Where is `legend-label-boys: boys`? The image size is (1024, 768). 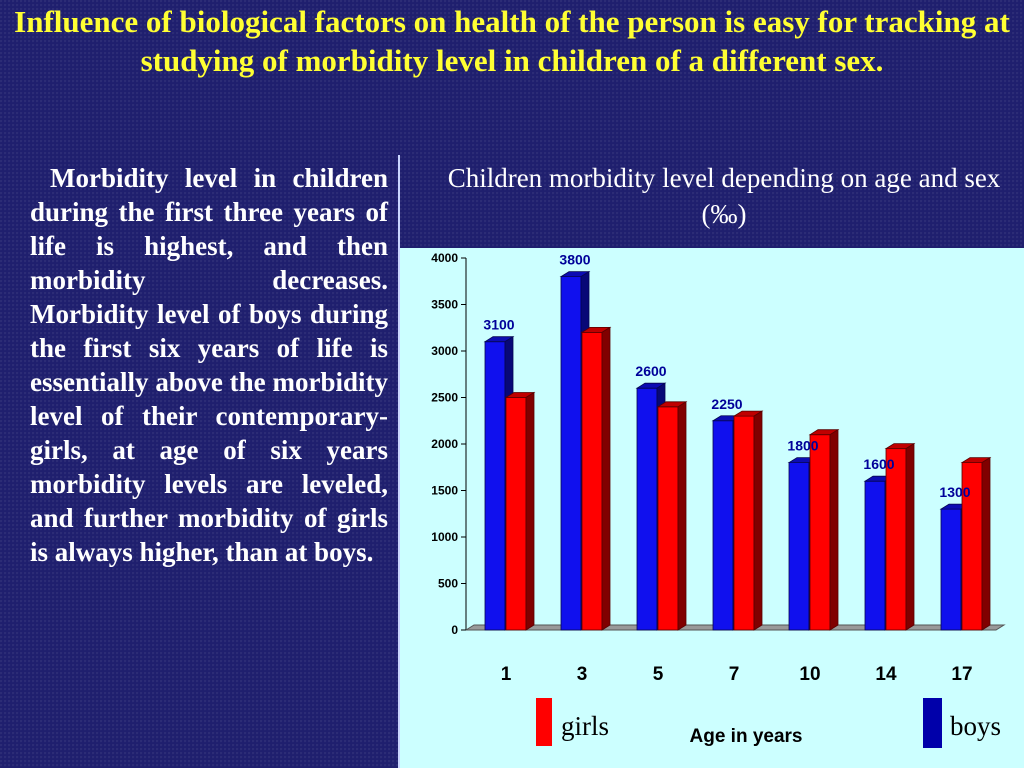
legend-label-boys: boys is located at coordinates (975, 726).